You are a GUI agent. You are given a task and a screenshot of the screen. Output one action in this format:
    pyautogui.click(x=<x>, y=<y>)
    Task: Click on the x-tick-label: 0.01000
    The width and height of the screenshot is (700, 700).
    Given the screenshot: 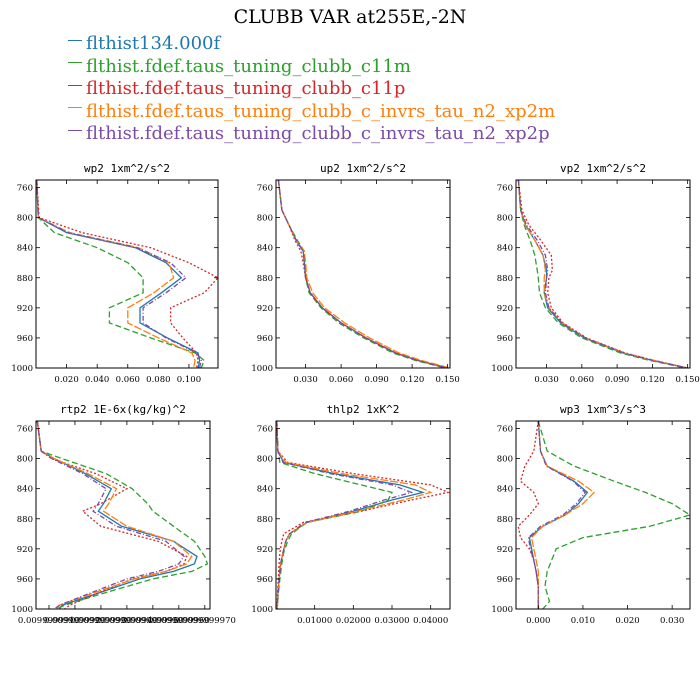 What is the action you would take?
    pyautogui.click(x=314, y=621)
    